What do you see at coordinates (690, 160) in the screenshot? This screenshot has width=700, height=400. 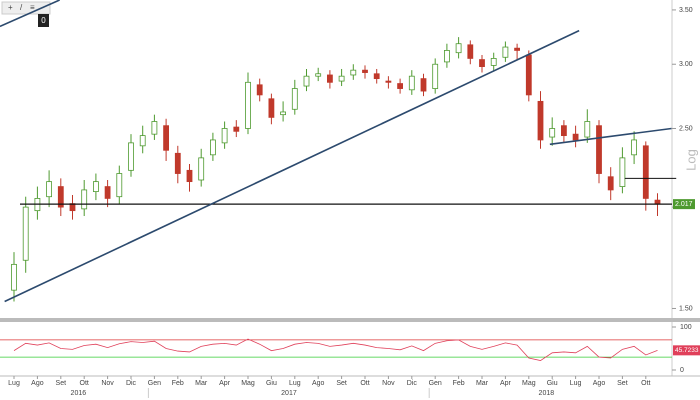 I see `scale-label: Log` at bounding box center [690, 160].